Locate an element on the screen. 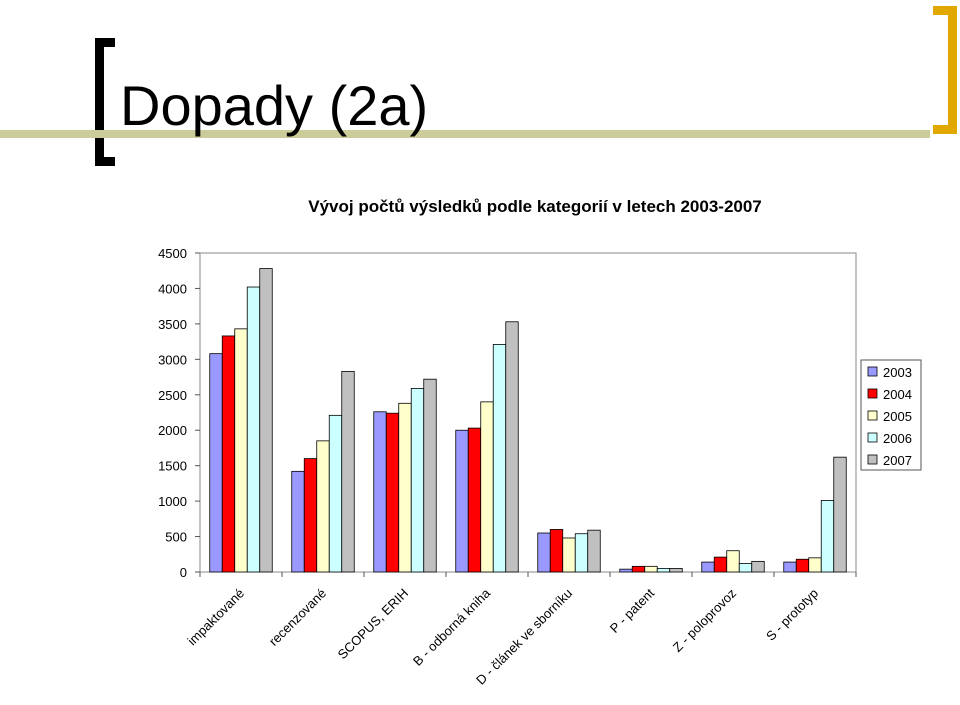  y-tick-label: 0 is located at coordinates (183, 572).